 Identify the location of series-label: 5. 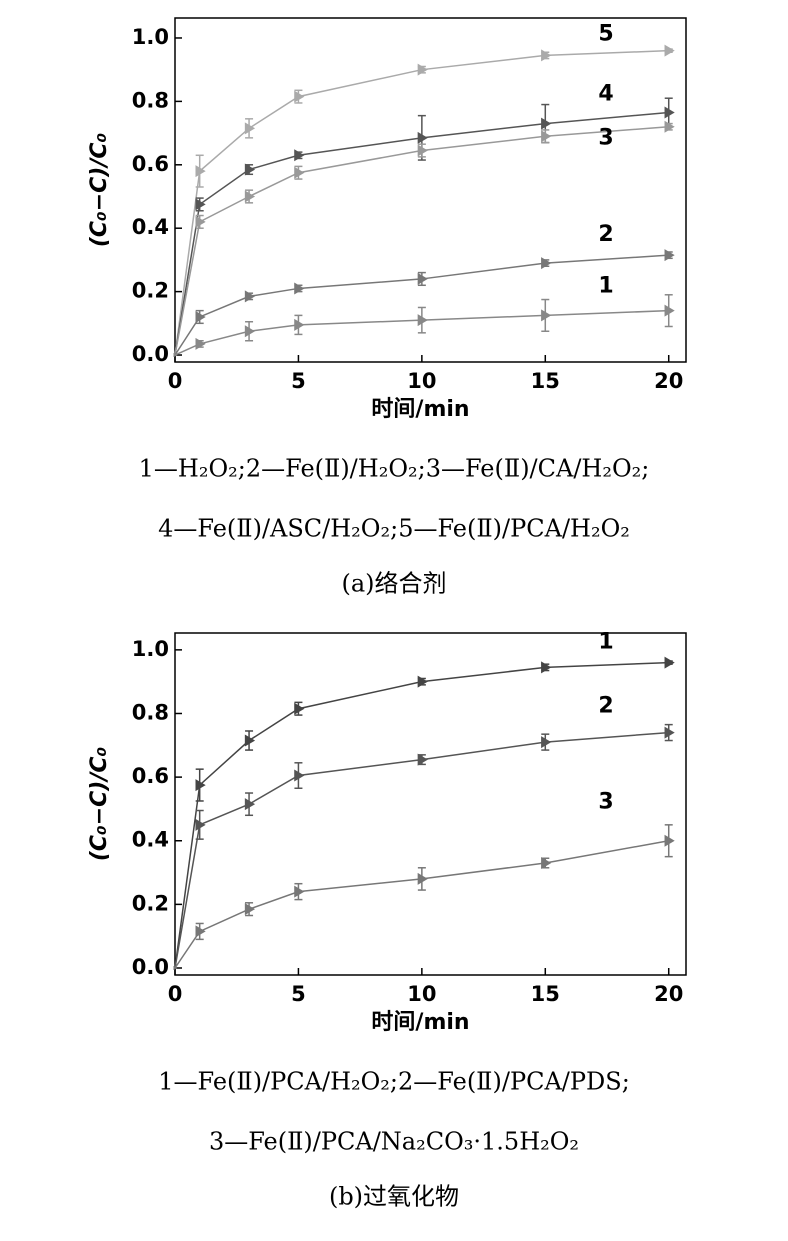
(605, 34).